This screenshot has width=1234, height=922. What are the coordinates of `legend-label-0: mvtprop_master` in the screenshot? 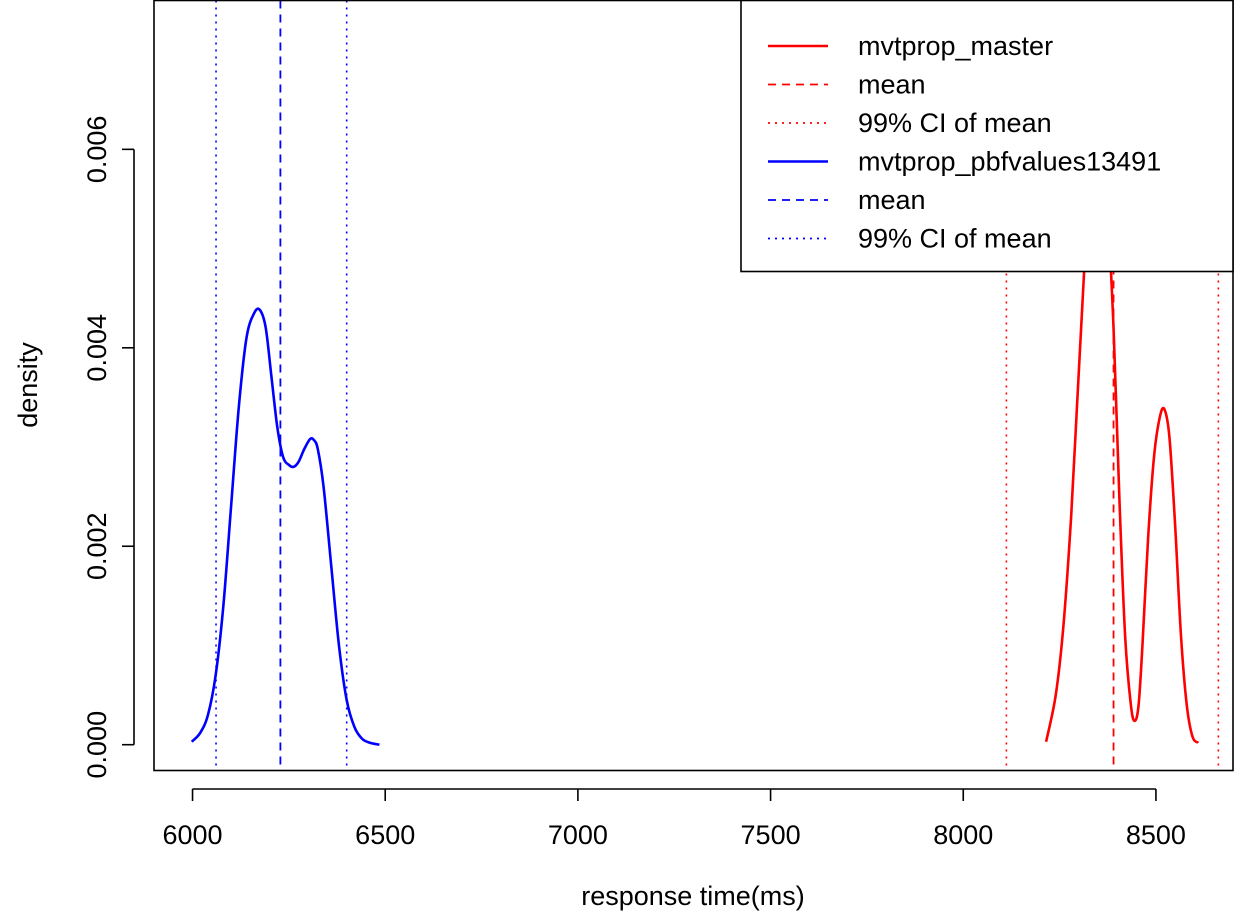 It's located at (955, 46).